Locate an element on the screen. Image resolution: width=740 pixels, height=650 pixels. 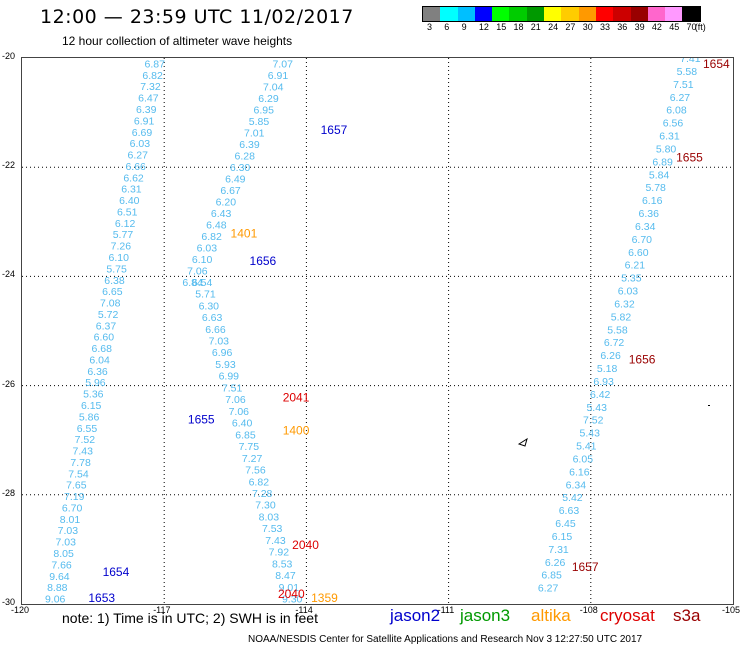
color-scale-label: 24 is located at coordinates (553, 27).